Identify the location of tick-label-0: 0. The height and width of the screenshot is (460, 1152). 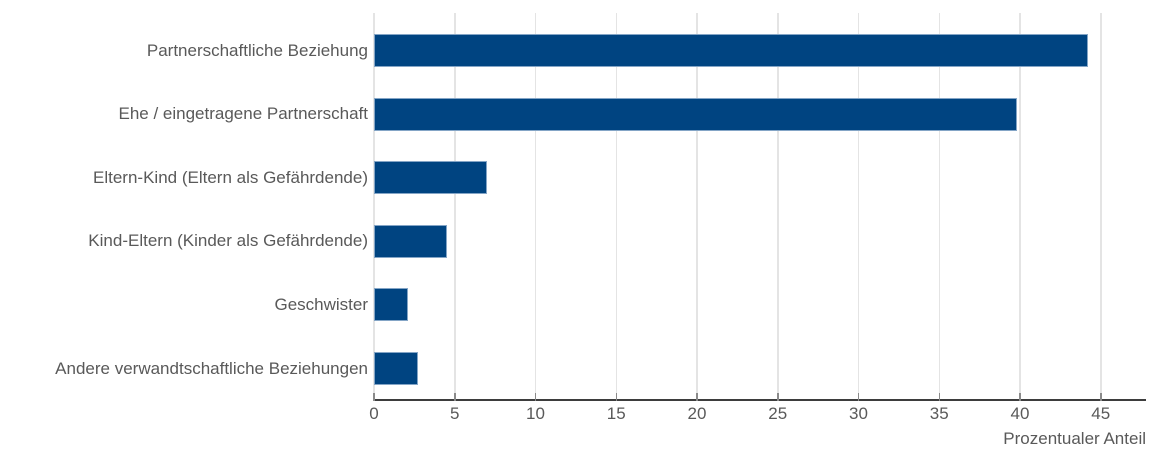
(374, 413).